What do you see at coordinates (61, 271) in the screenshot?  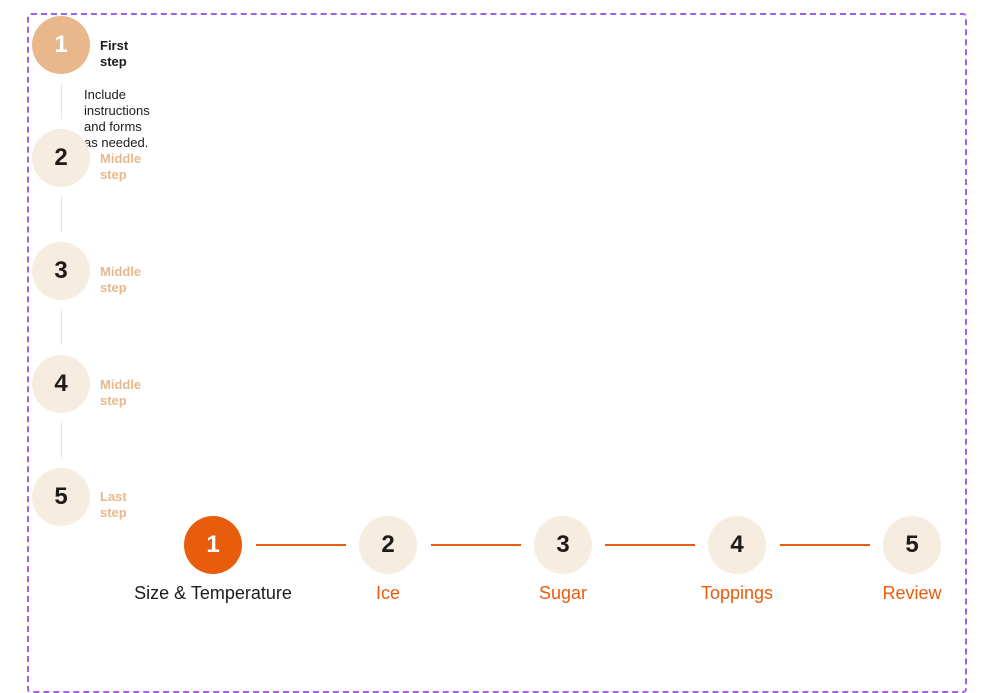 I see `vertical-step-3-indicator: 3` at bounding box center [61, 271].